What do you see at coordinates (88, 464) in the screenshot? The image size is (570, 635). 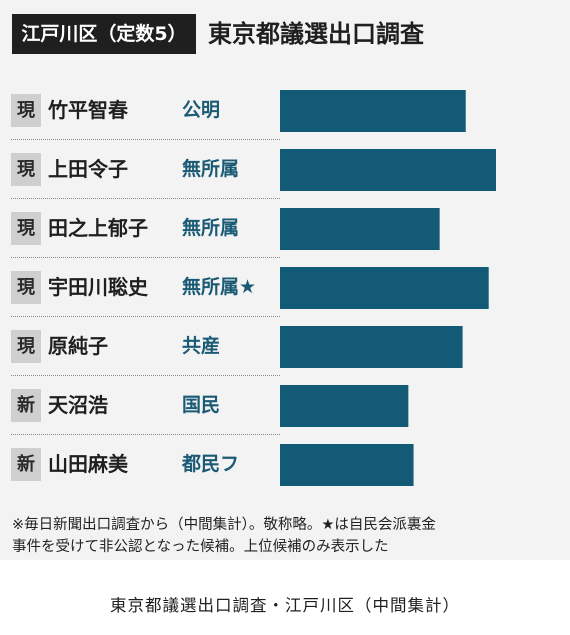 I see `candidate-name: 山田麻美` at bounding box center [88, 464].